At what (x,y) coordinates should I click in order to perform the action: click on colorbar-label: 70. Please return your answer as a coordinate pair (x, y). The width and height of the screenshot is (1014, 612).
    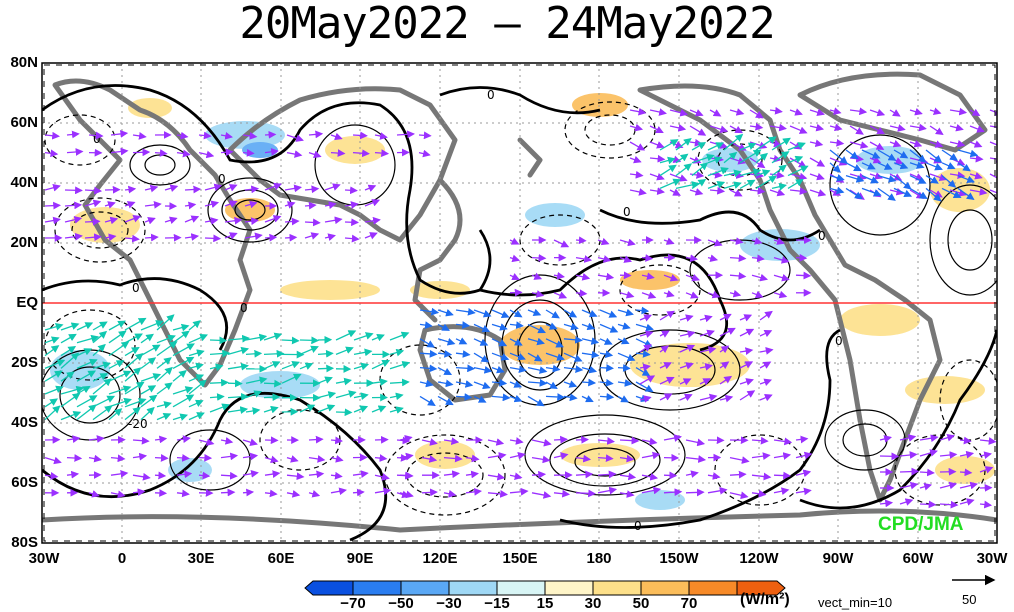
    Looking at the image, I should click on (689, 603).